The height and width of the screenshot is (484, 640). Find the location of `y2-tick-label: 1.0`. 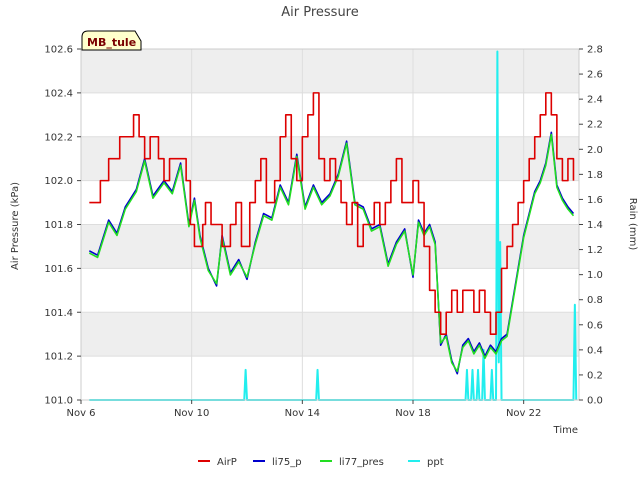

y2-tick-label: 1.0 is located at coordinates (595, 275).